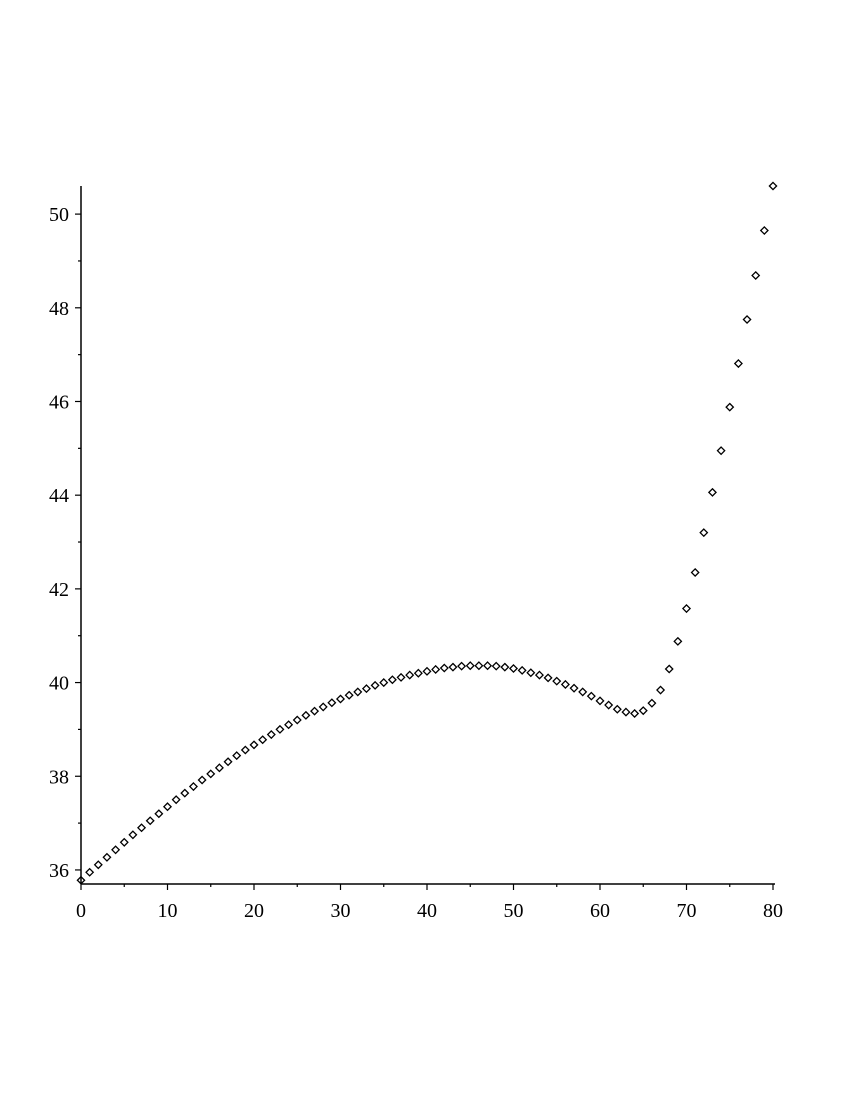 Image resolution: width=850 pixels, height=1100 pixels. What do you see at coordinates (687, 911) in the screenshot?
I see `x-tick-label: 70` at bounding box center [687, 911].